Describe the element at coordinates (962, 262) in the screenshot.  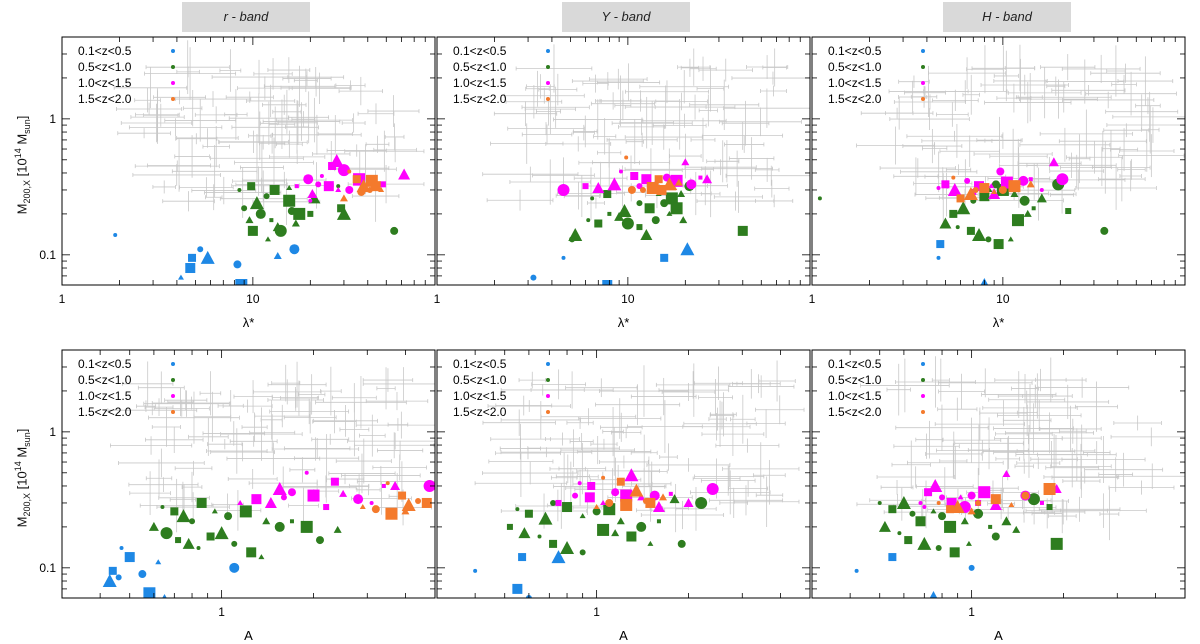
I see `series-0.1<z<0.5` at that location.